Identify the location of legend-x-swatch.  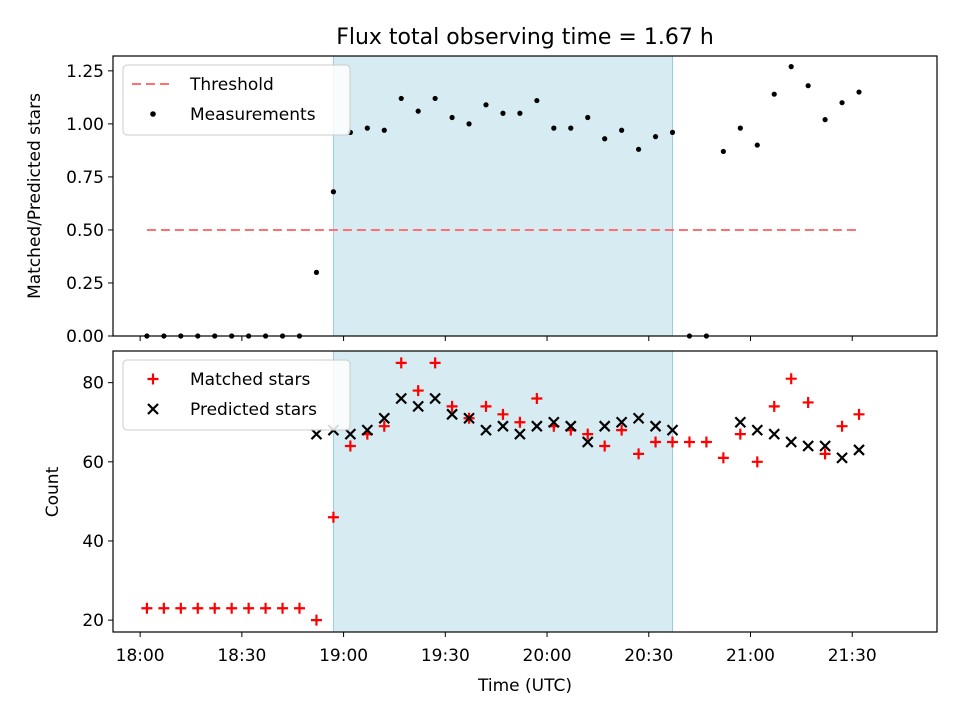
(153, 409).